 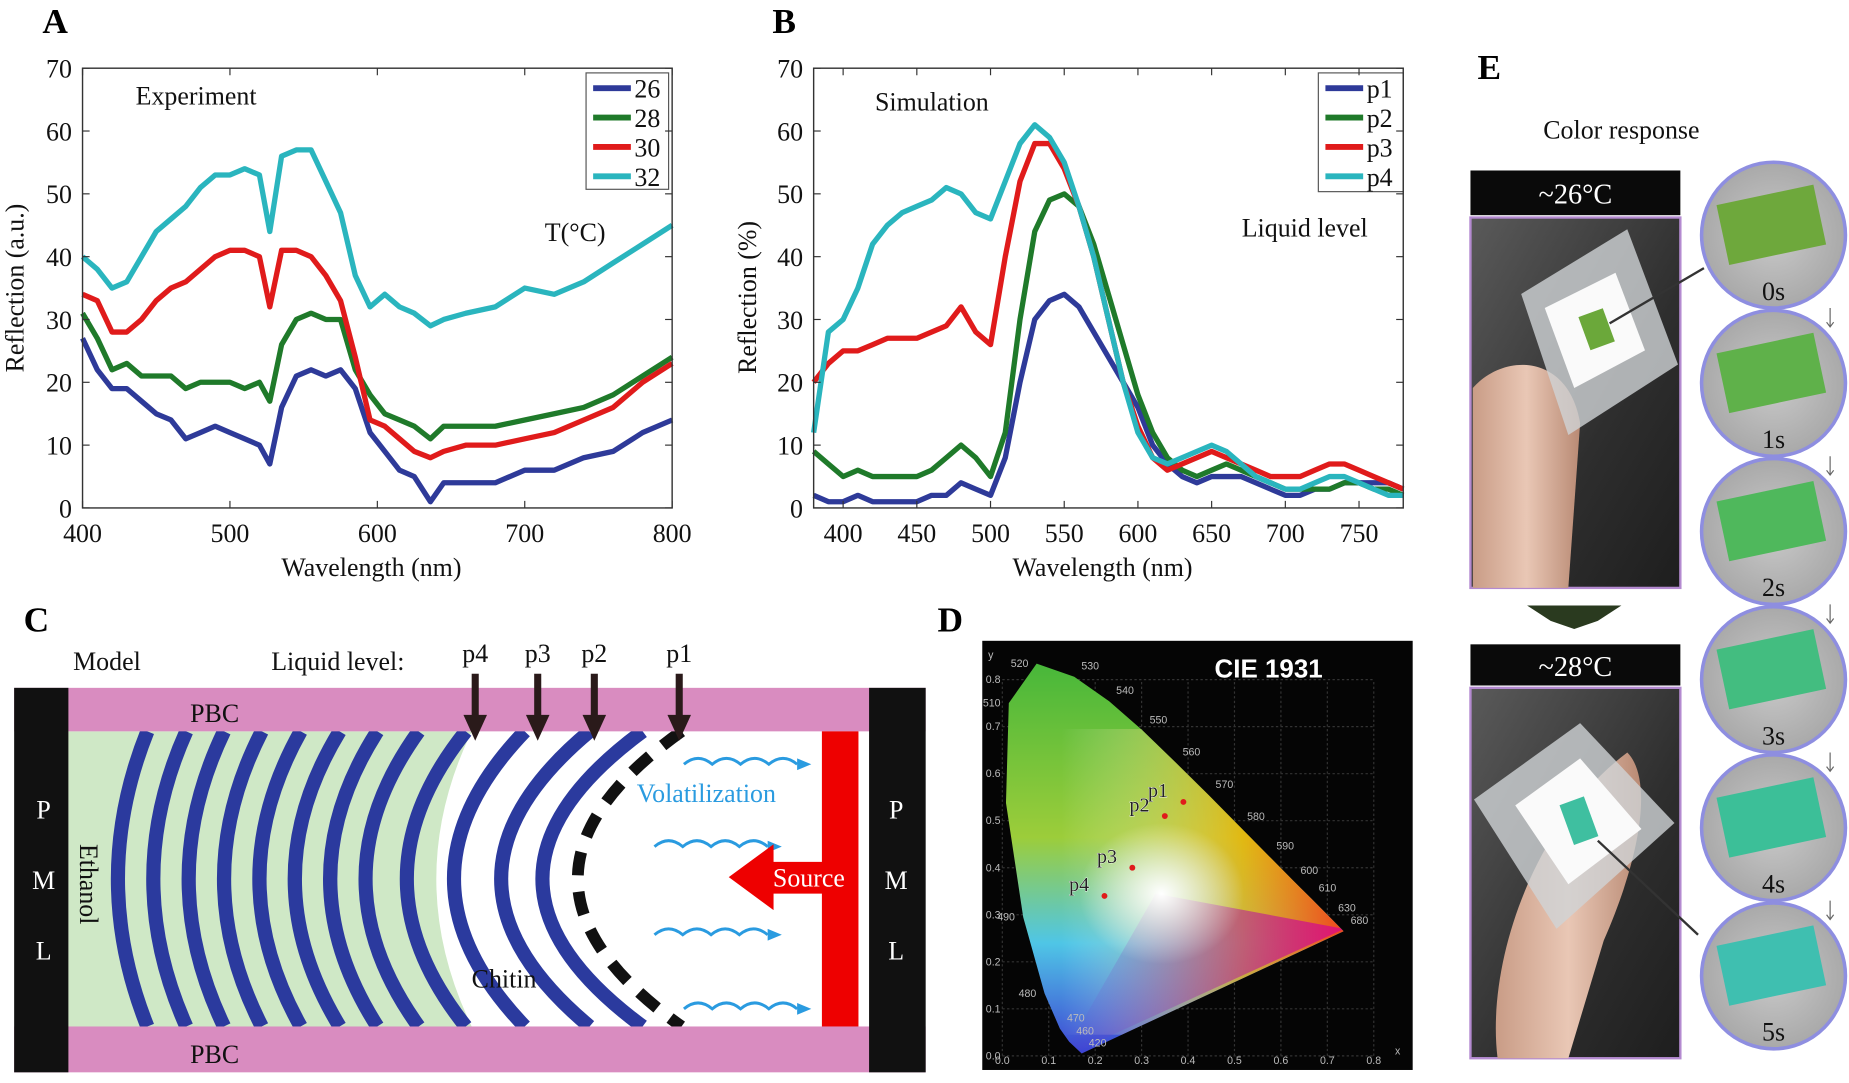 What do you see at coordinates (88, 884) in the screenshot?
I see `ethanol-label: Ethanol` at bounding box center [88, 884].